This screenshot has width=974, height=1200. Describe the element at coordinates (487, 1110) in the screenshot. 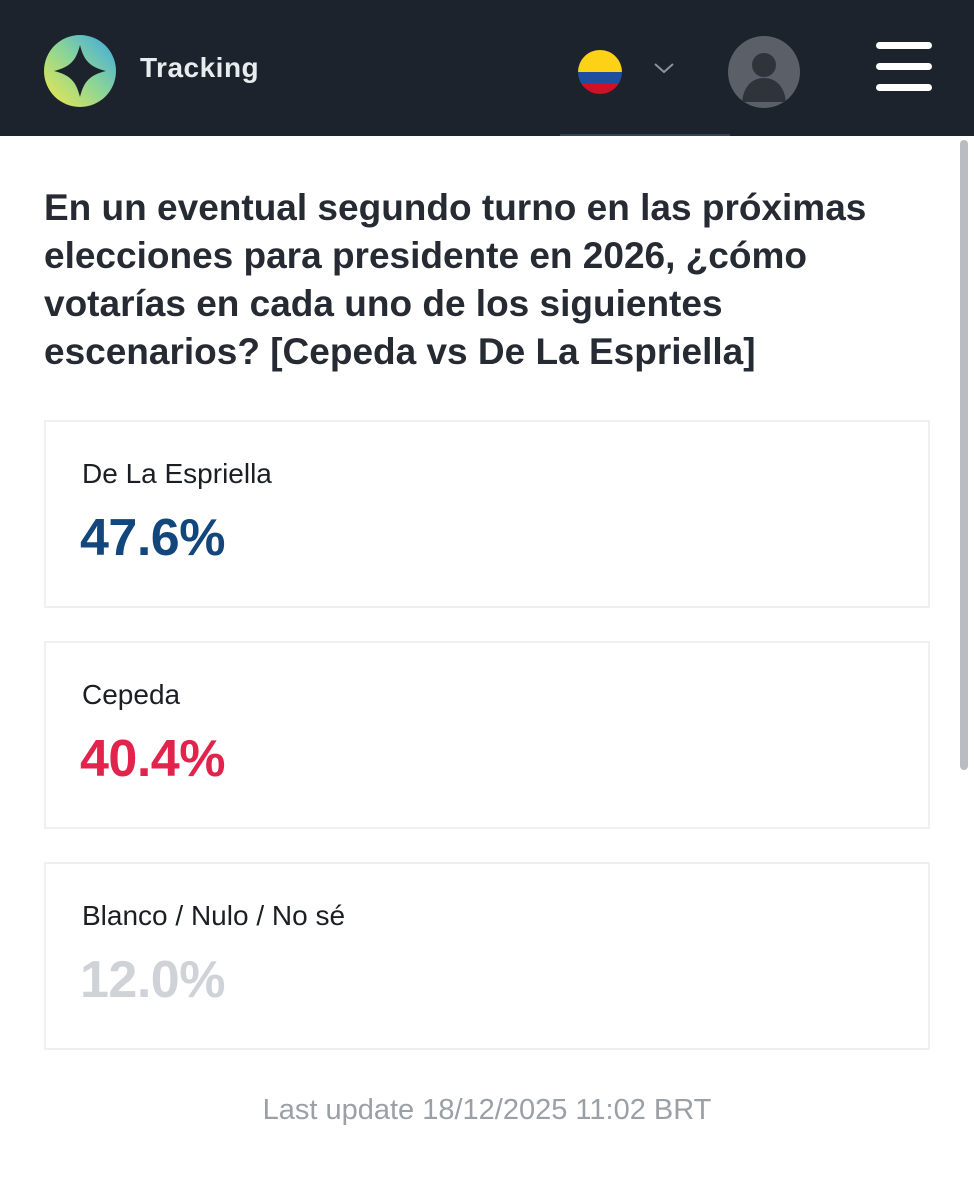

I see `last-update-text: Last update 18/12/2025 11:02 BRT` at that location.